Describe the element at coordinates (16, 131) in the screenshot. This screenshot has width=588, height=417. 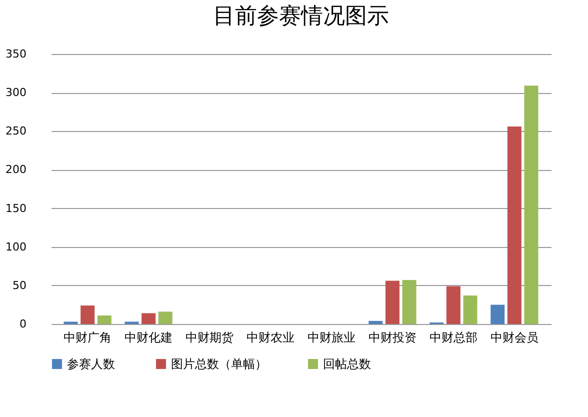
I see `y-tick-label: 250` at that location.